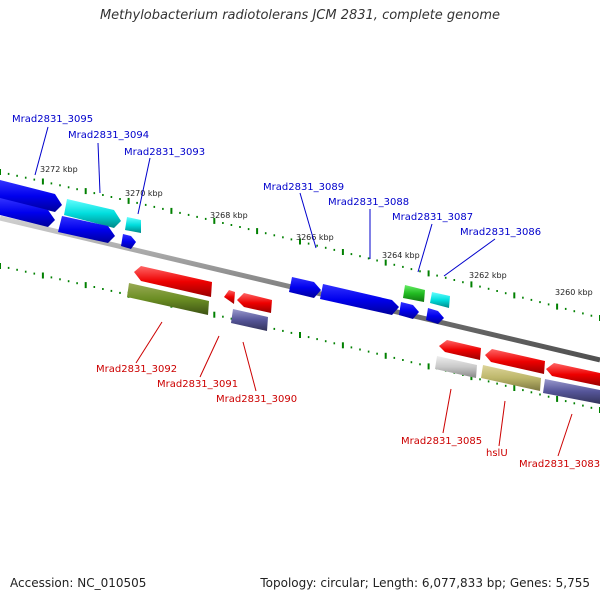 The height and width of the screenshot is (600, 600). I want to click on gene-label: Mrad2831_3086, so click(500, 232).